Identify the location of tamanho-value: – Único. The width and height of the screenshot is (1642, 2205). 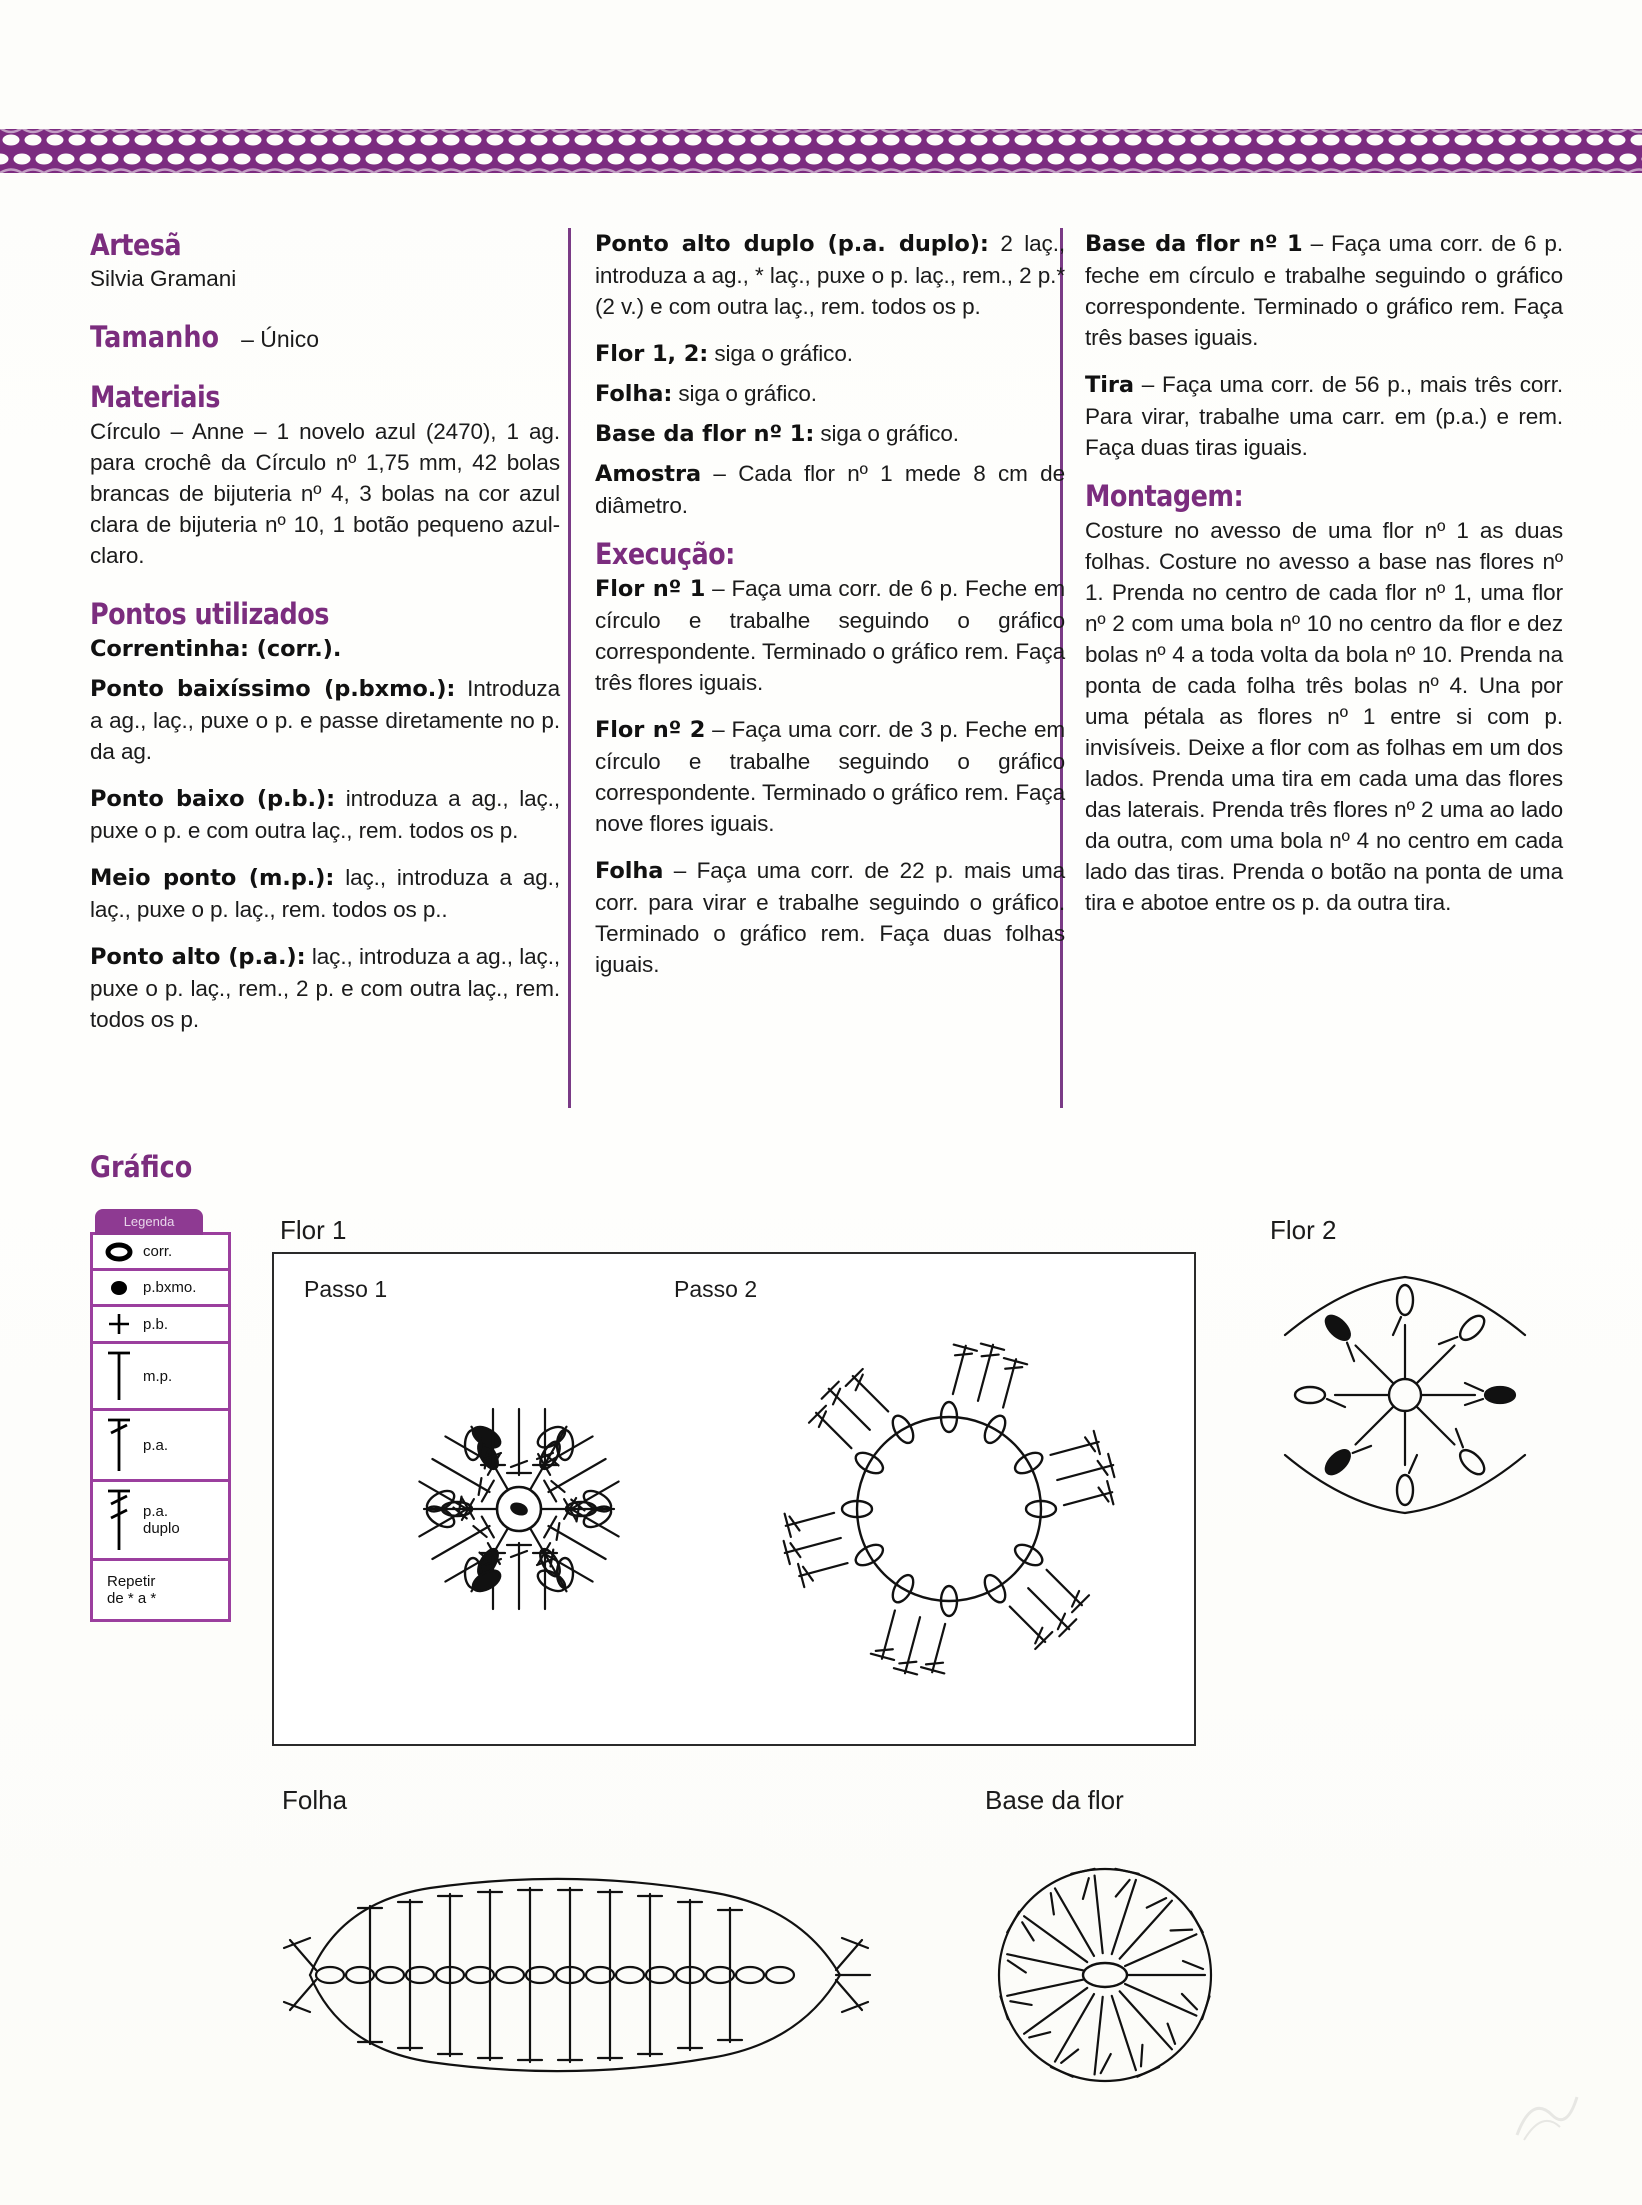
(280, 339).